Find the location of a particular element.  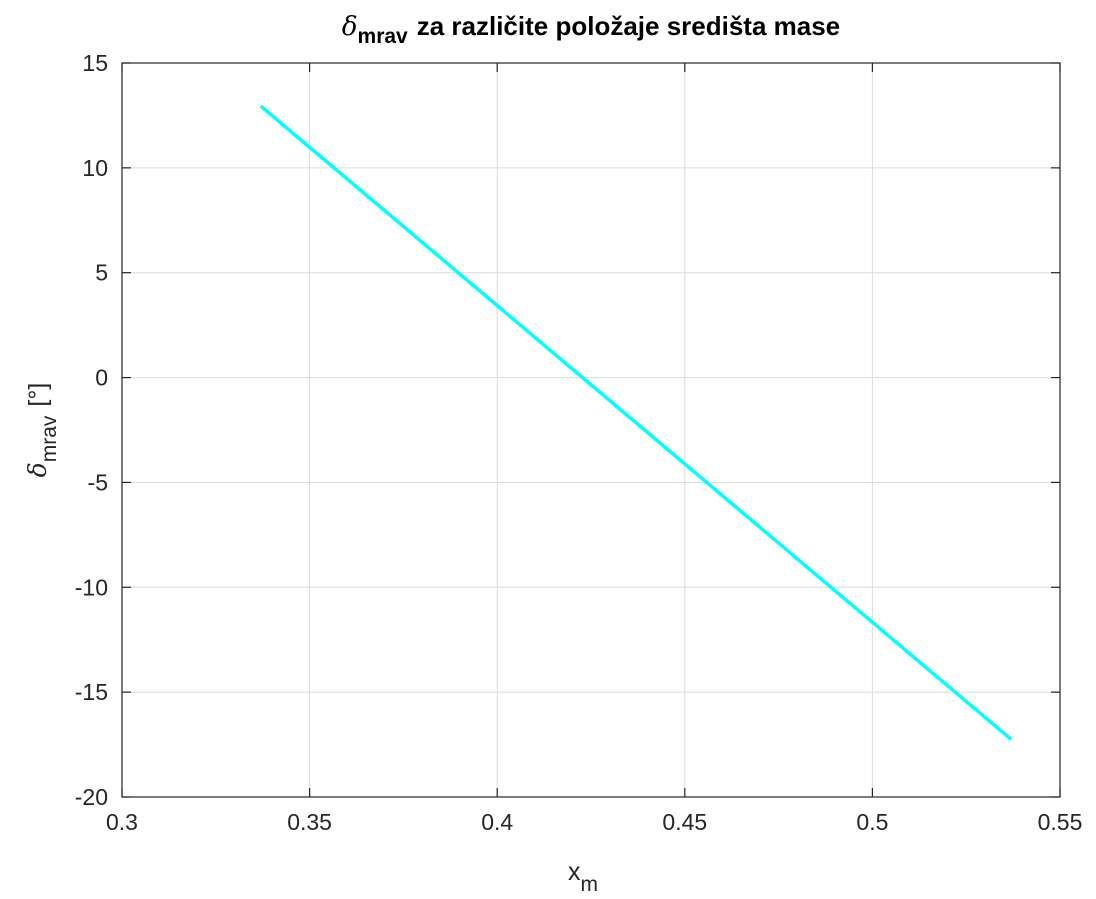

x-tick-label: 0.35 is located at coordinates (309, 822).